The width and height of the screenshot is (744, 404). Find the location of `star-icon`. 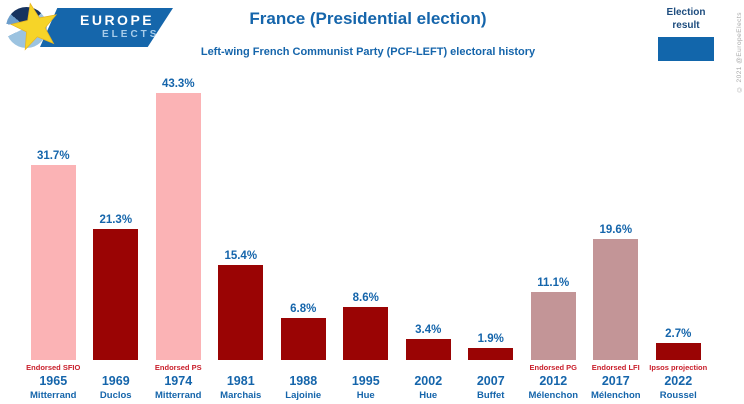

star-icon is located at coordinates (34, 26).